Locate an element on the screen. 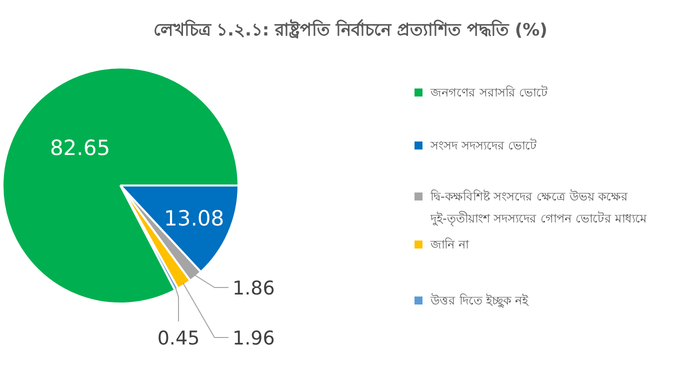 This screenshot has width=700, height=390. legend-label: দ্বি-কক্ষবিশিষ্ট সংসদের ক্ষেত্রে উভয় কক্ষের দুই-তৃতীয়াংশ সদস্যদের গোপন ভোটের মাধ্যমে is located at coordinates (539, 208).